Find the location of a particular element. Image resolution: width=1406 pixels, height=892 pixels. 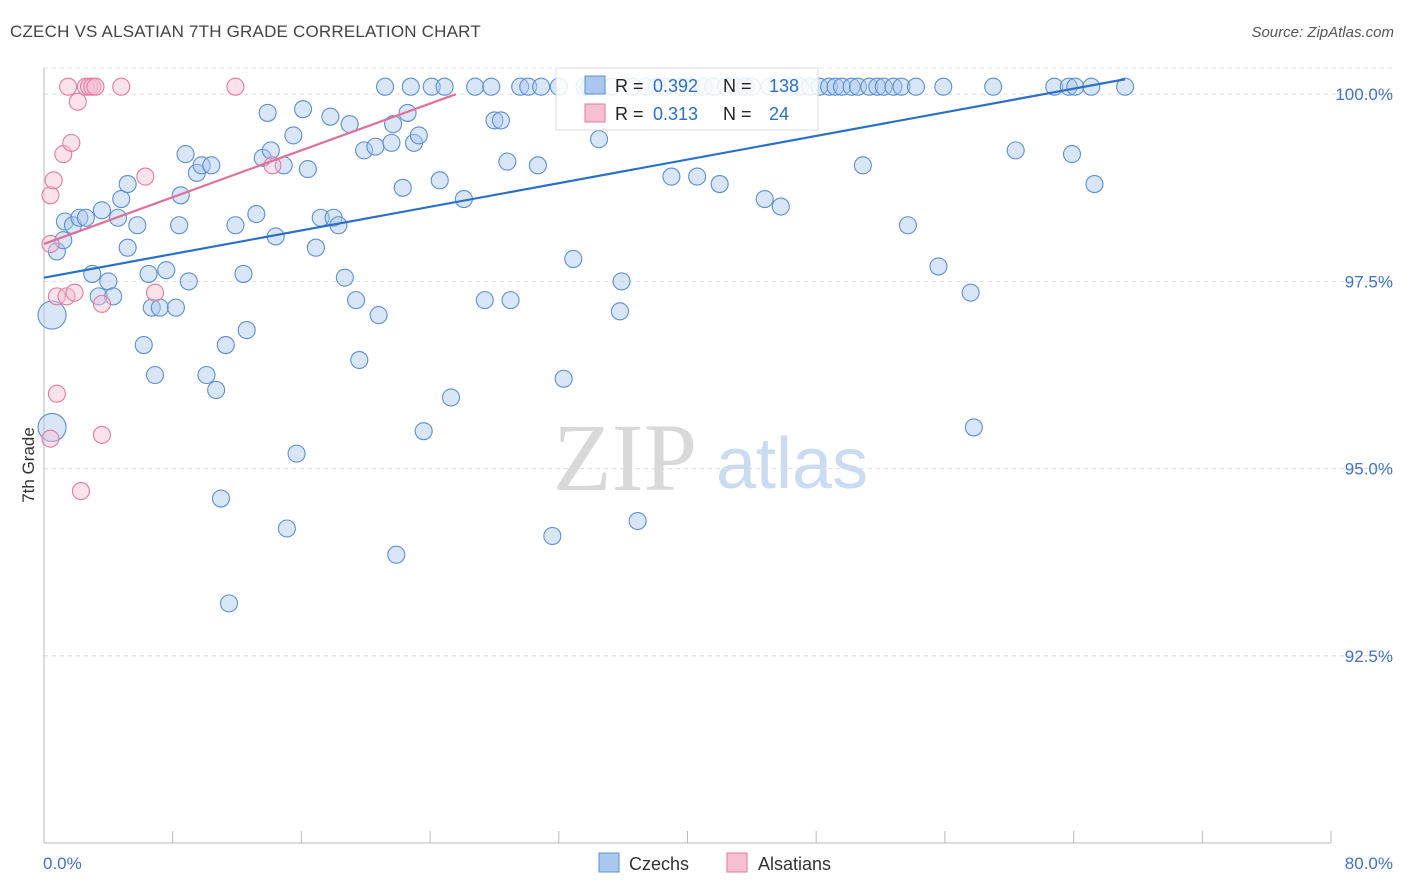

x-tick-label-max: 80.0% is located at coordinates (1369, 863).